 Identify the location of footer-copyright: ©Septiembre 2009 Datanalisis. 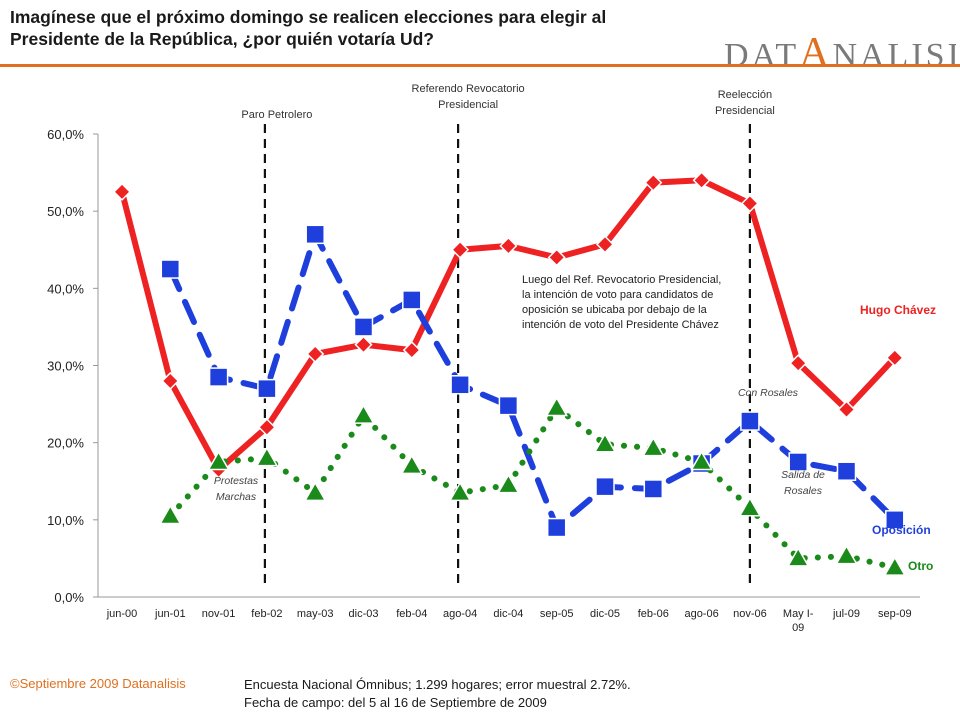
(98, 683).